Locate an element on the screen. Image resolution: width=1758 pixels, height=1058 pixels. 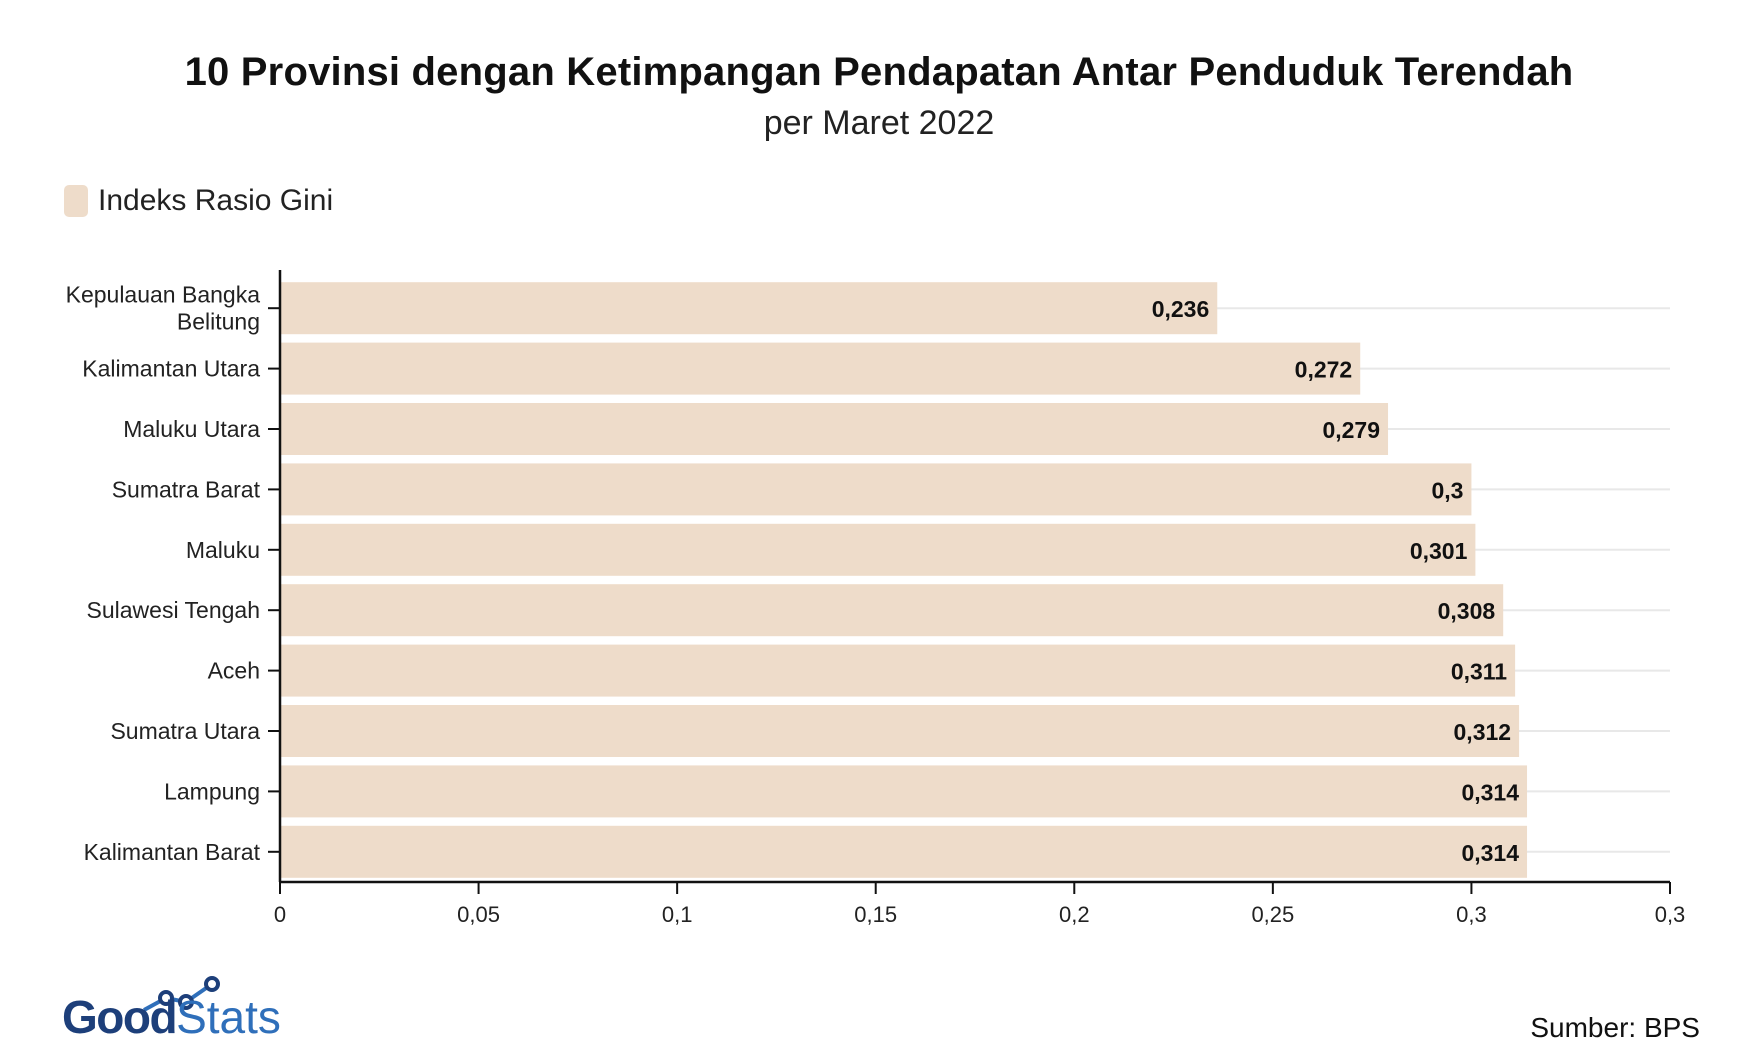
category-label: Sumatra Barat is located at coordinates (186, 489).